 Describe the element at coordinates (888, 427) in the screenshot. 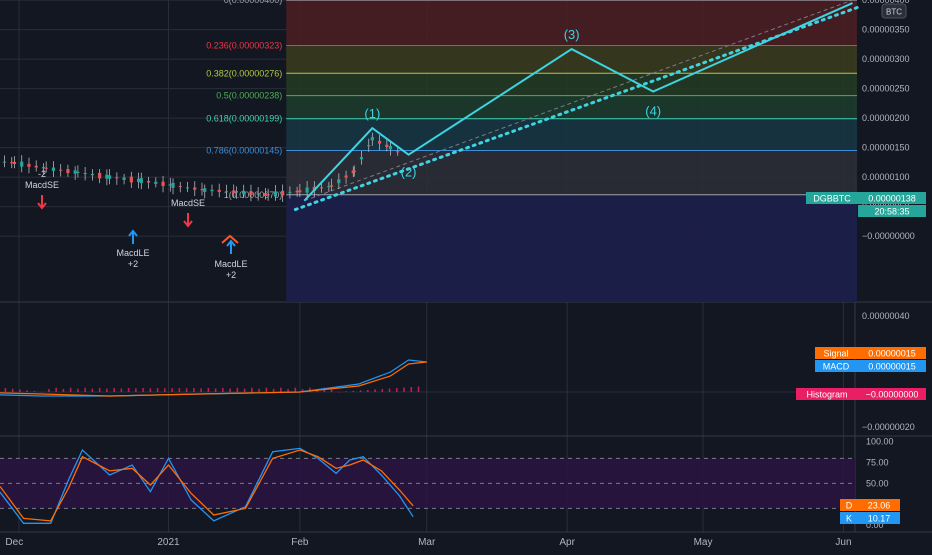

I see `macd-axis-label: −0.00000020` at that location.